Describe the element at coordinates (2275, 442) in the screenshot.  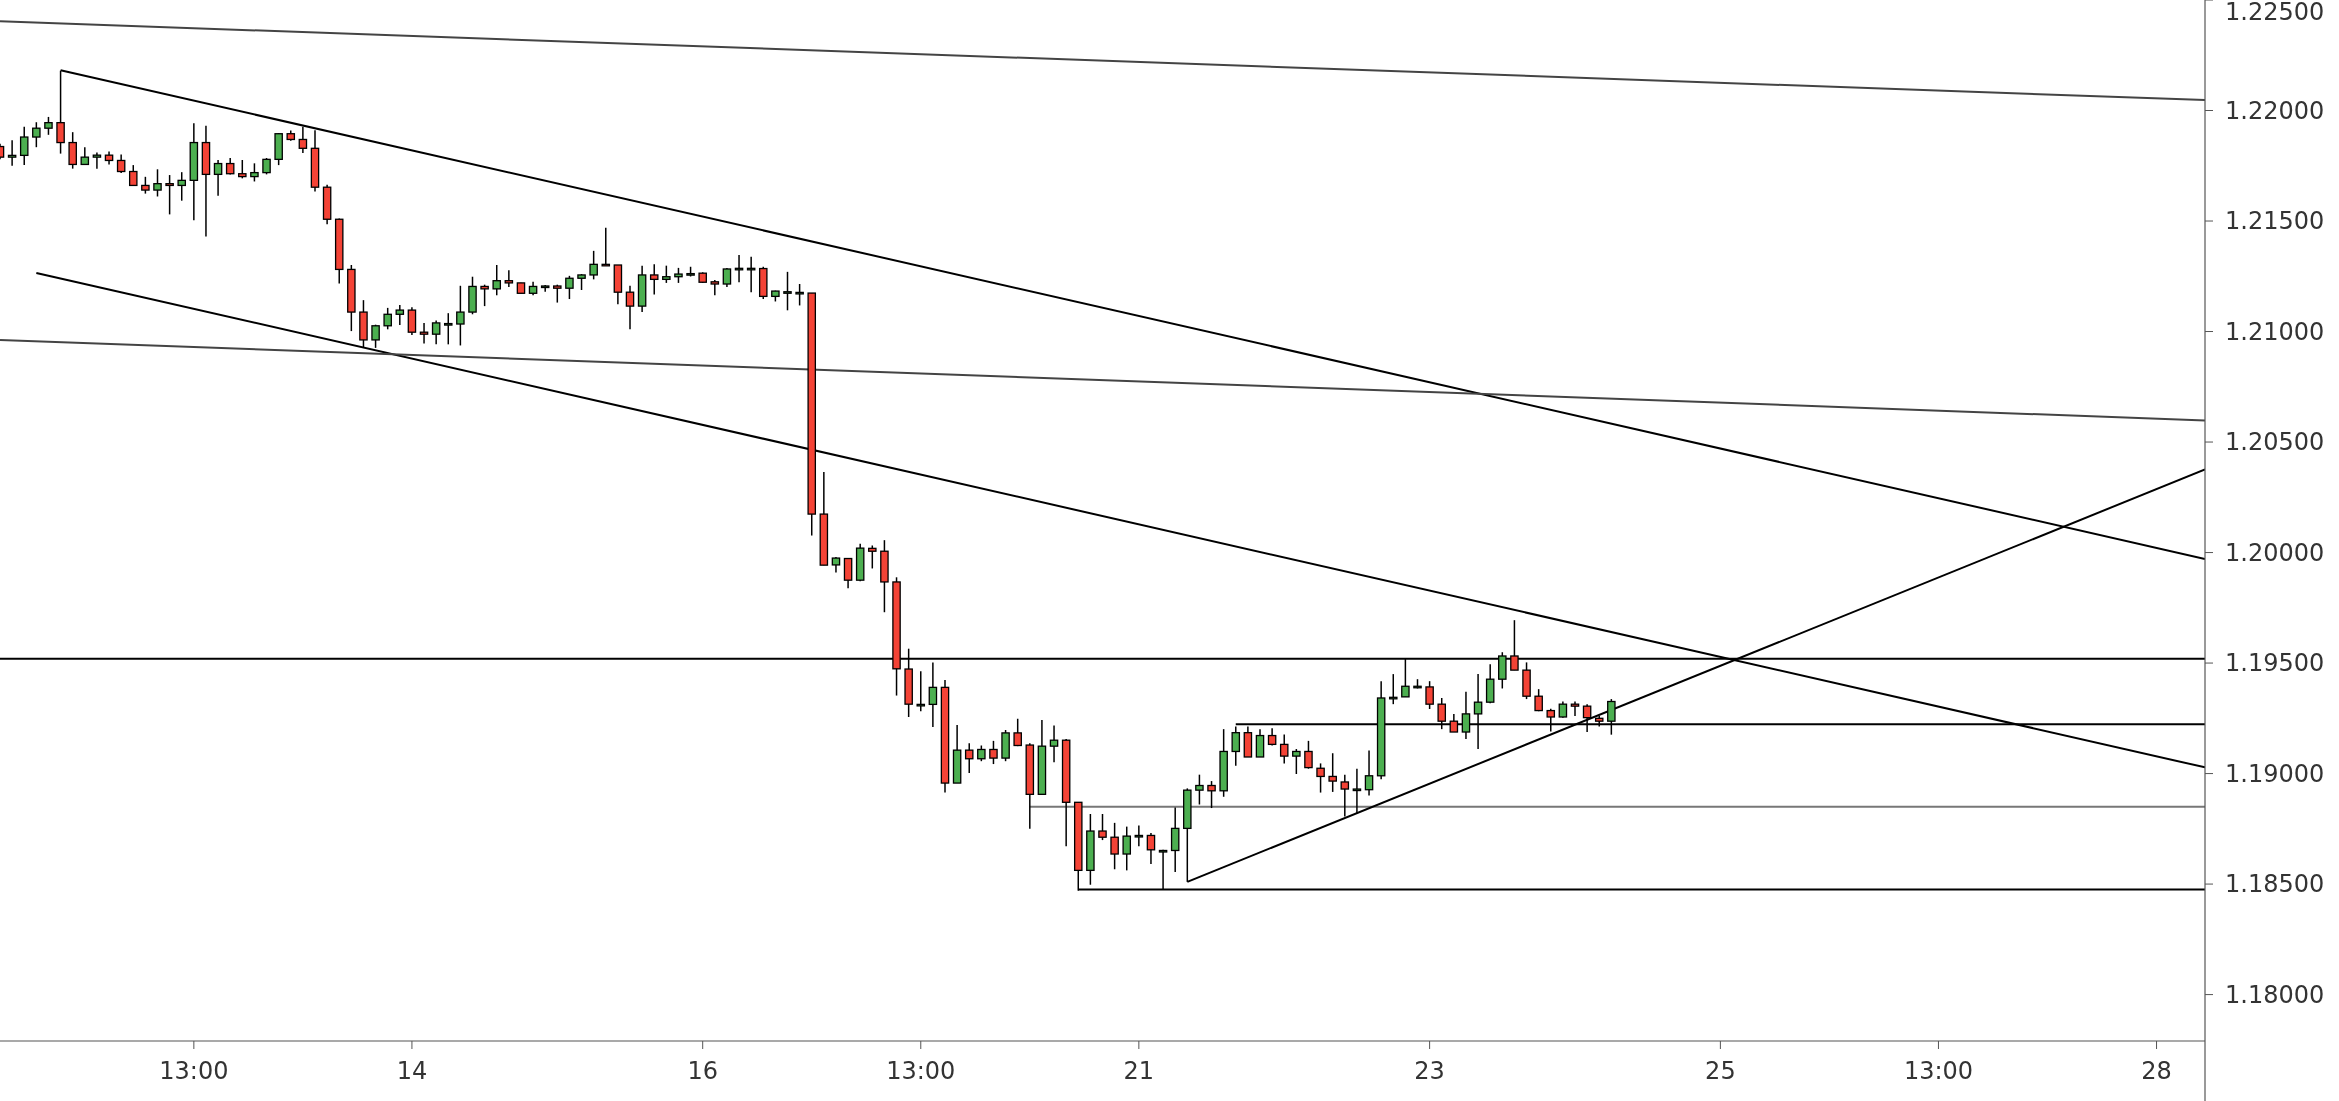
I see `y-tick-label: 1.20500` at that location.